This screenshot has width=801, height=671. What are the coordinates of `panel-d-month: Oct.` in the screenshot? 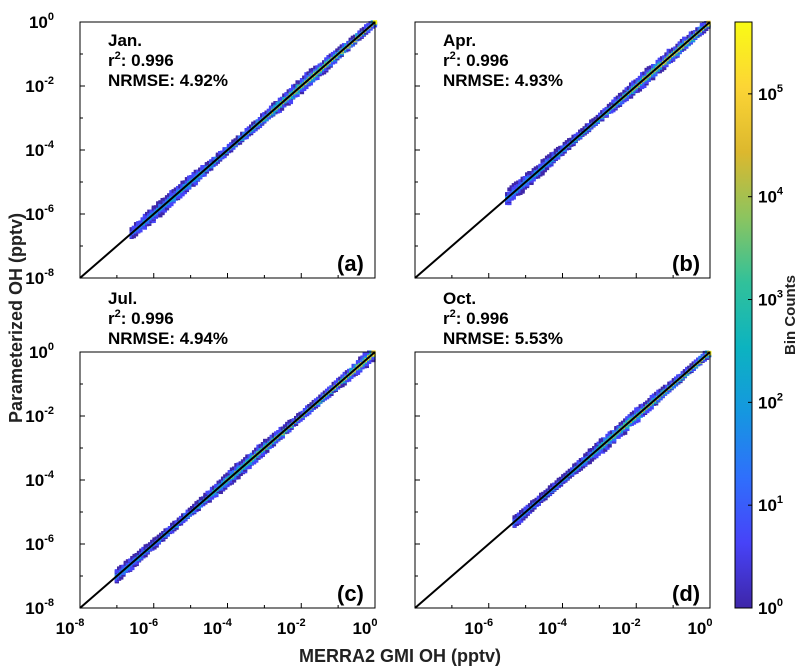 It's located at (459, 298).